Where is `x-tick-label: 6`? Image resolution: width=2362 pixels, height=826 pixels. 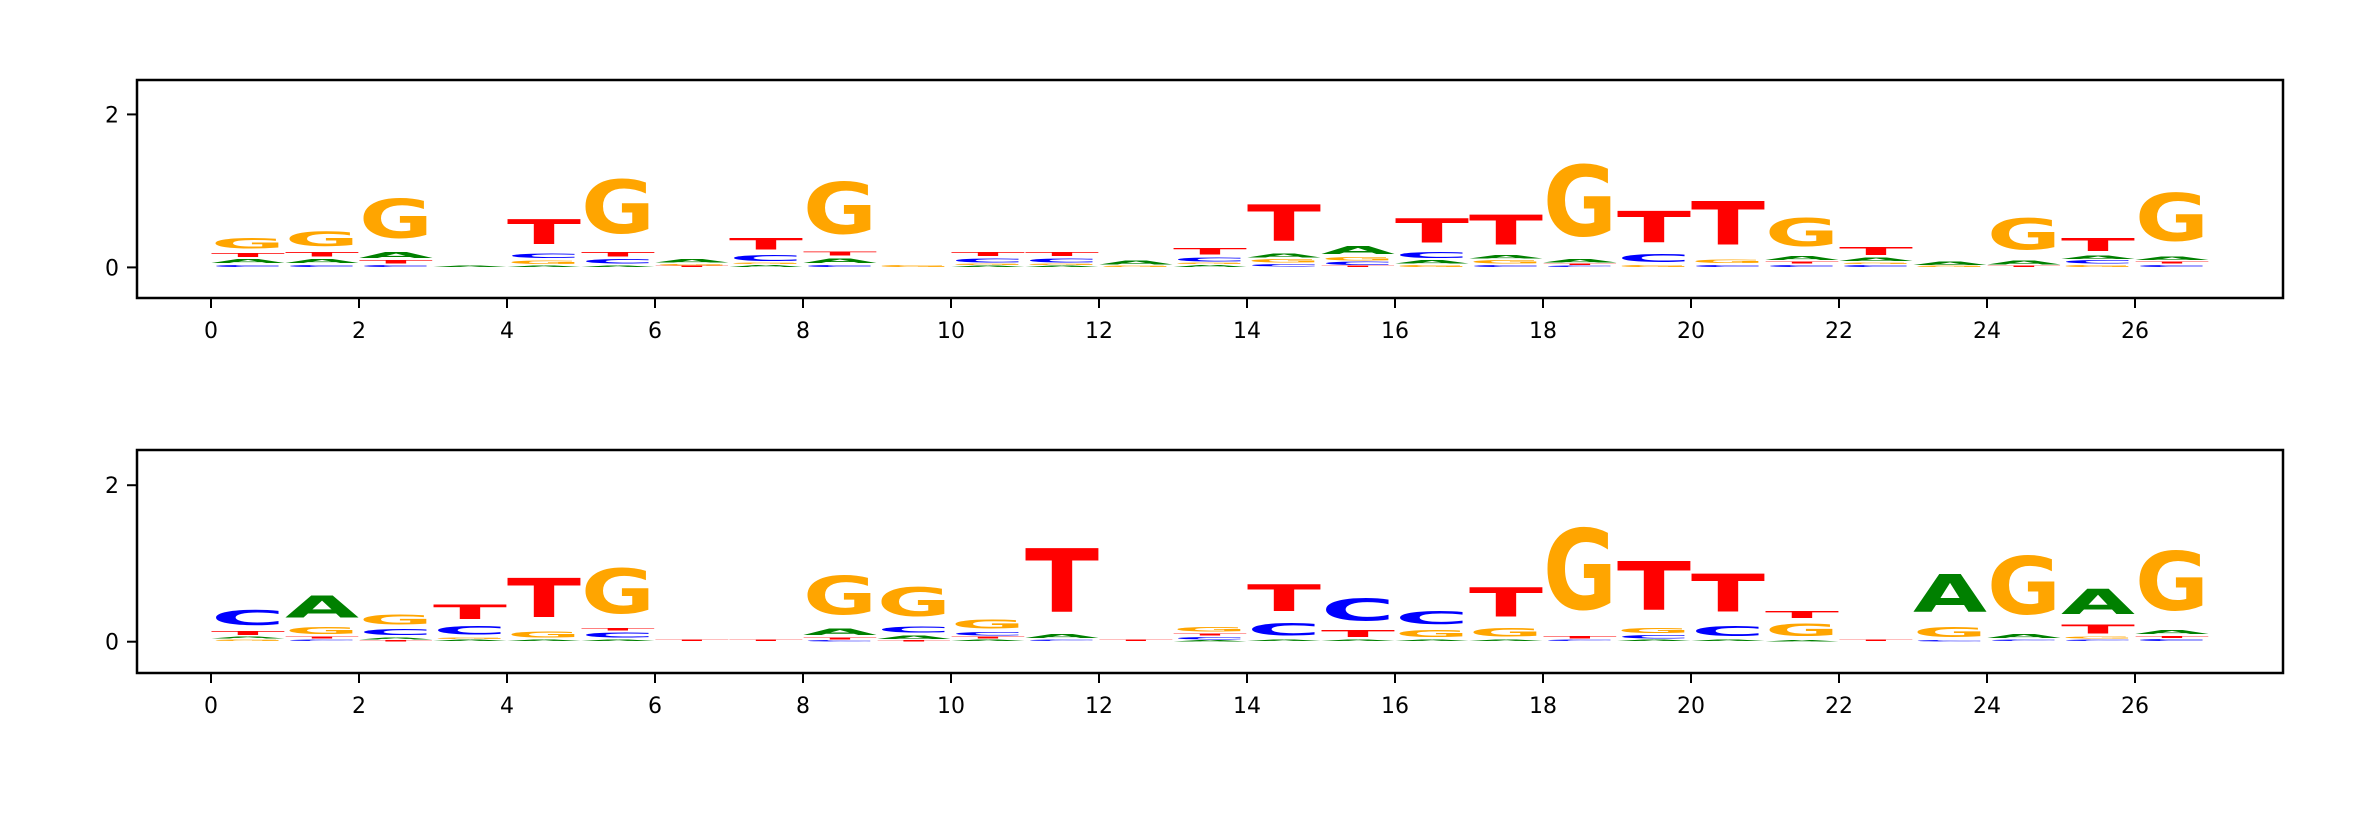 x-tick-label: 6 is located at coordinates (655, 331).